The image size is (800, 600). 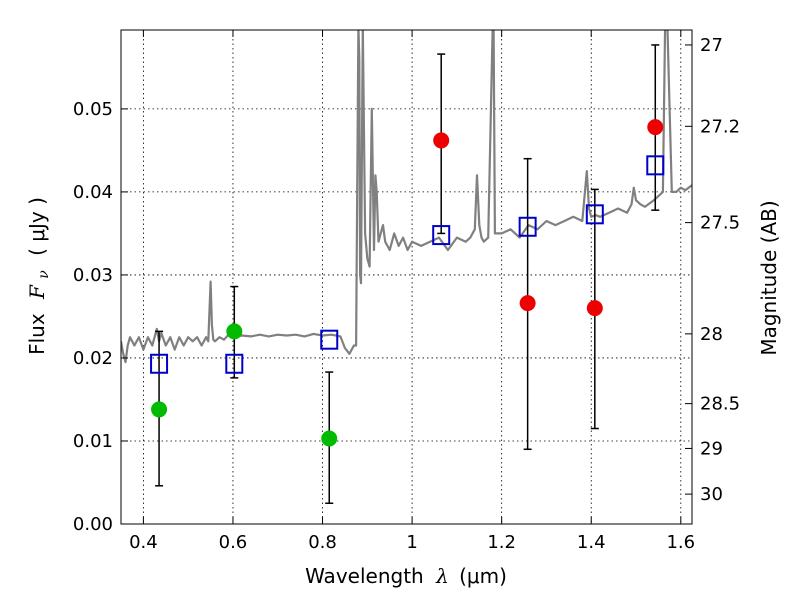 What do you see at coordinates (711, 494) in the screenshot?
I see `right-tick-label: 30` at bounding box center [711, 494].